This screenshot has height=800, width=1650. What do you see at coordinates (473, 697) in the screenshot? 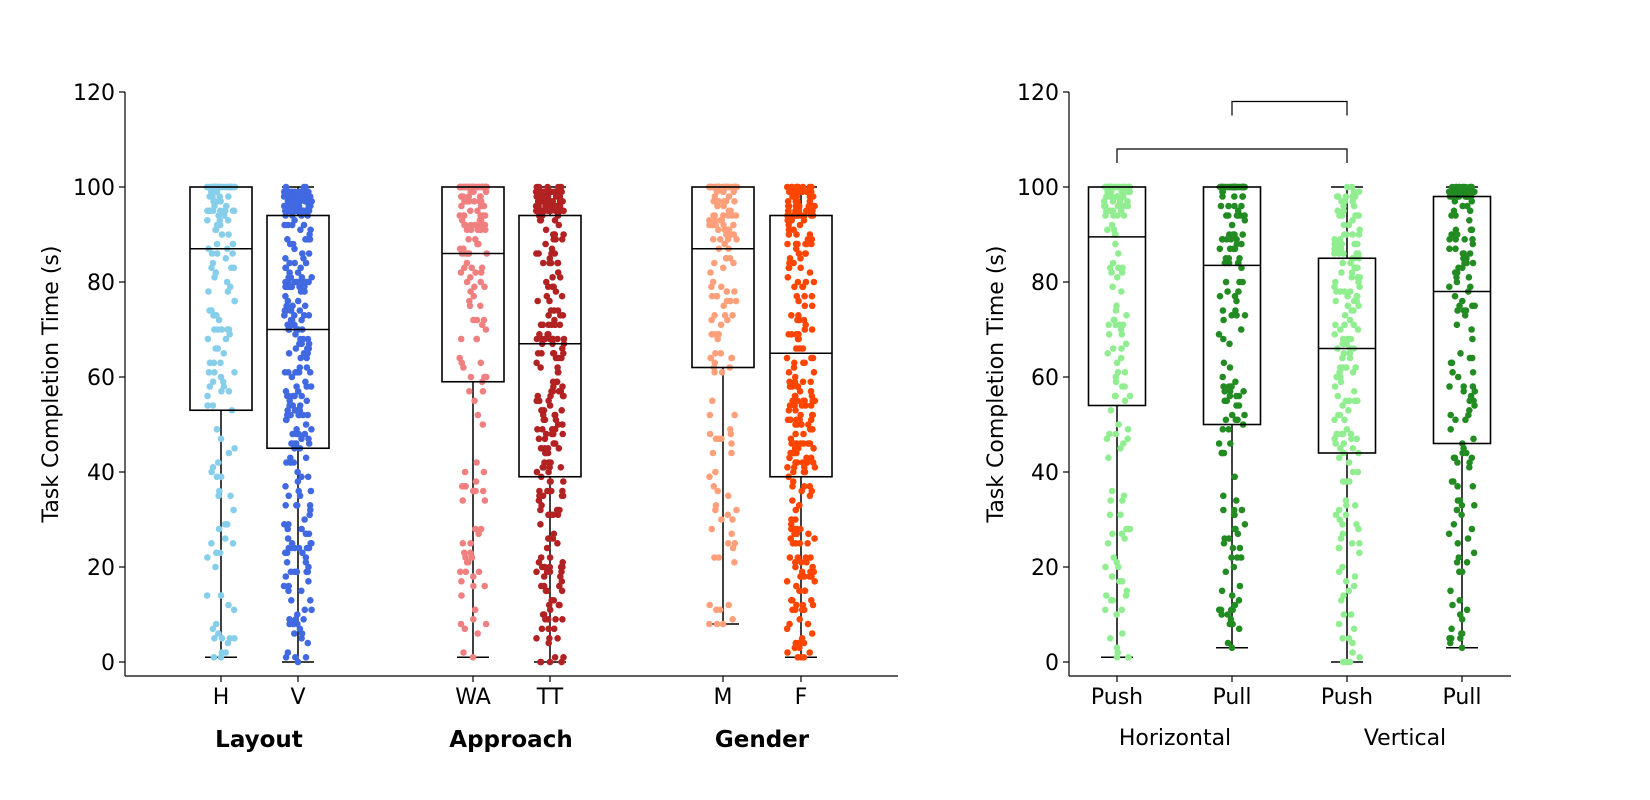
I see `x-tick-label: WA` at bounding box center [473, 697].